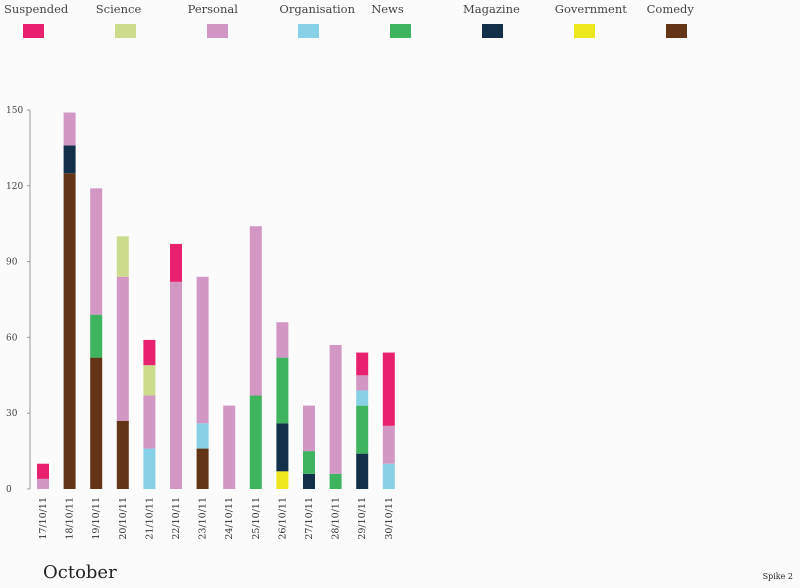 The width and height of the screenshot is (800, 588). What do you see at coordinates (36, 9) in the screenshot?
I see `legend-label: Suspended` at bounding box center [36, 9].